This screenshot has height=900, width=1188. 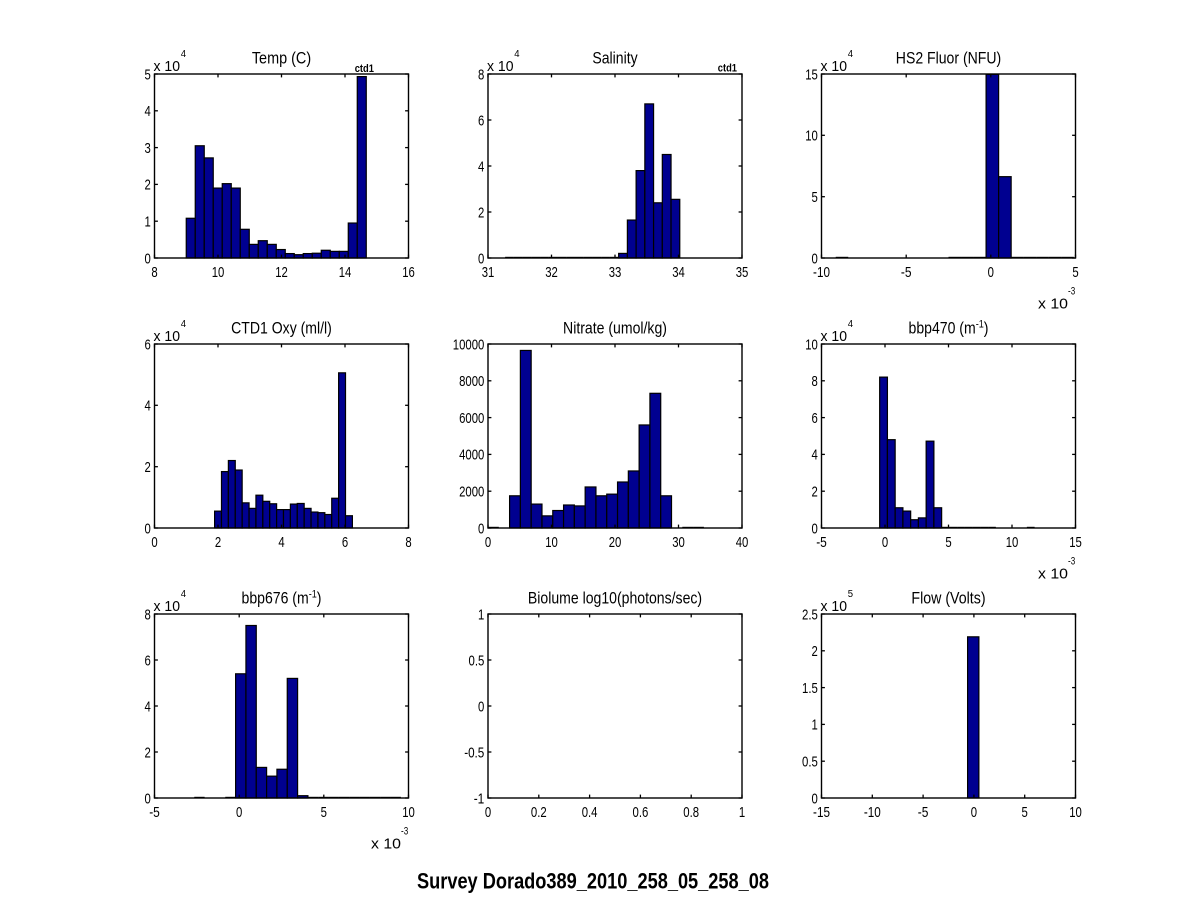 What do you see at coordinates (678, 542) in the screenshot?
I see `svg-text: 30` at bounding box center [678, 542].